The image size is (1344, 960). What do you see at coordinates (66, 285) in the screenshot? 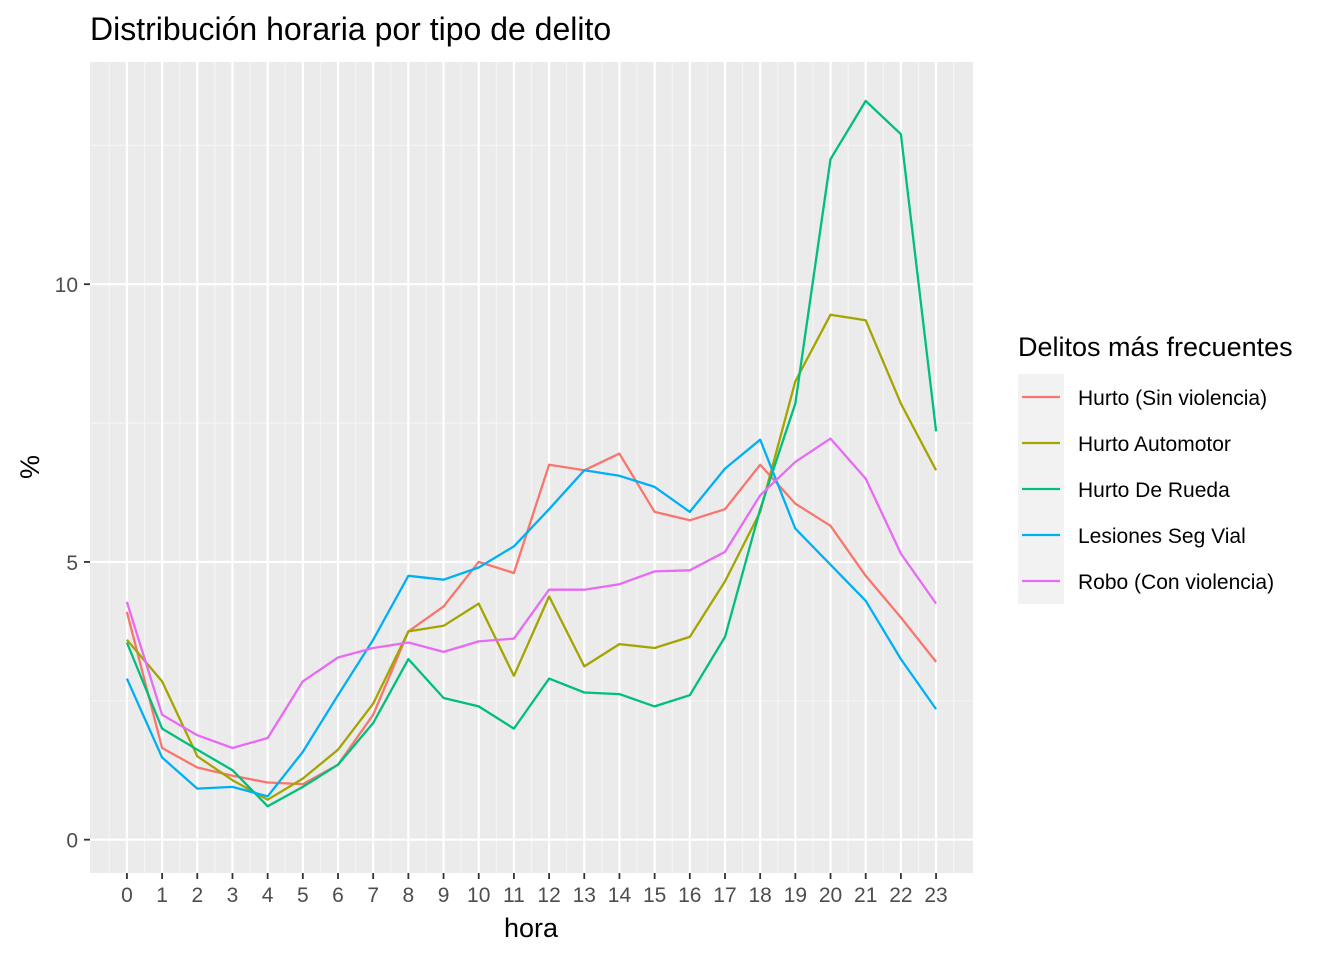
I see `y-tick-label: 10` at bounding box center [66, 285].